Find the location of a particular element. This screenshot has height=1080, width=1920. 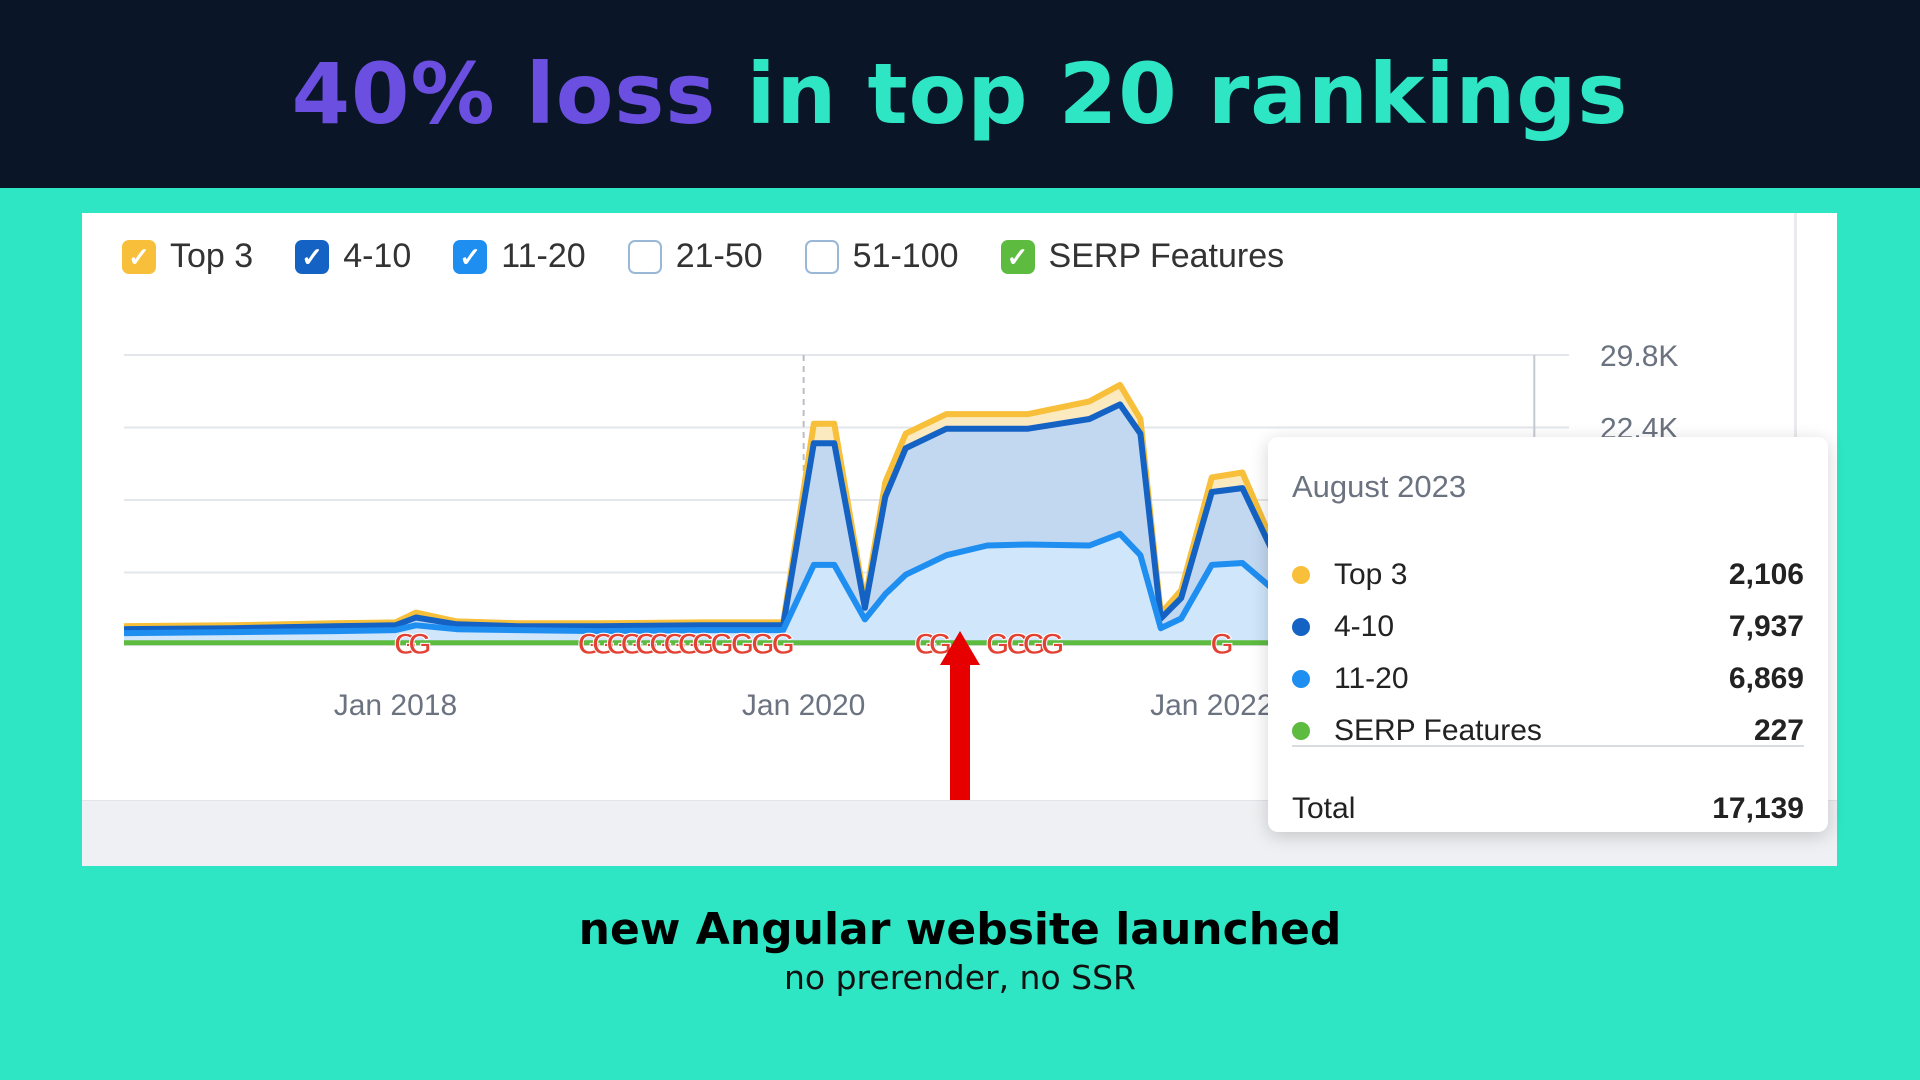

legend-item-21-50: 21-50 is located at coordinates (695, 256).